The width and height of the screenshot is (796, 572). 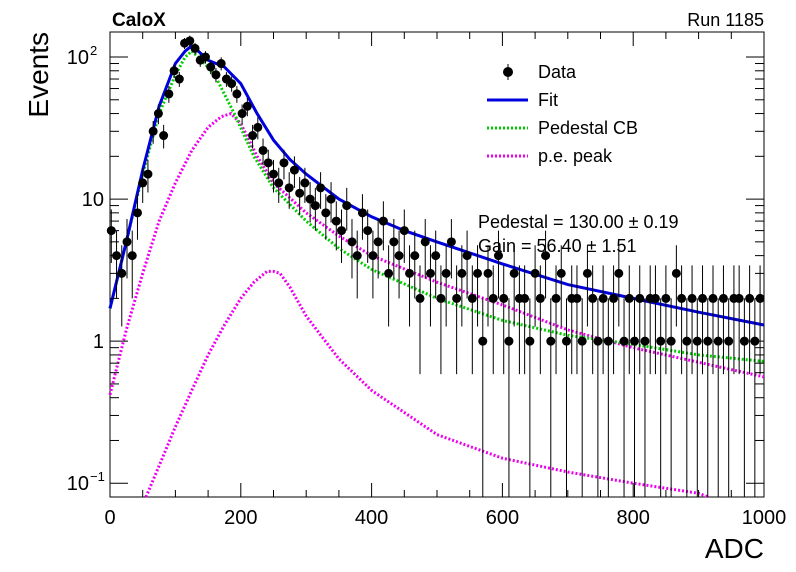 I want to click on gain-stat: Gain = 56.40 ± 1.51, so click(x=557, y=246).